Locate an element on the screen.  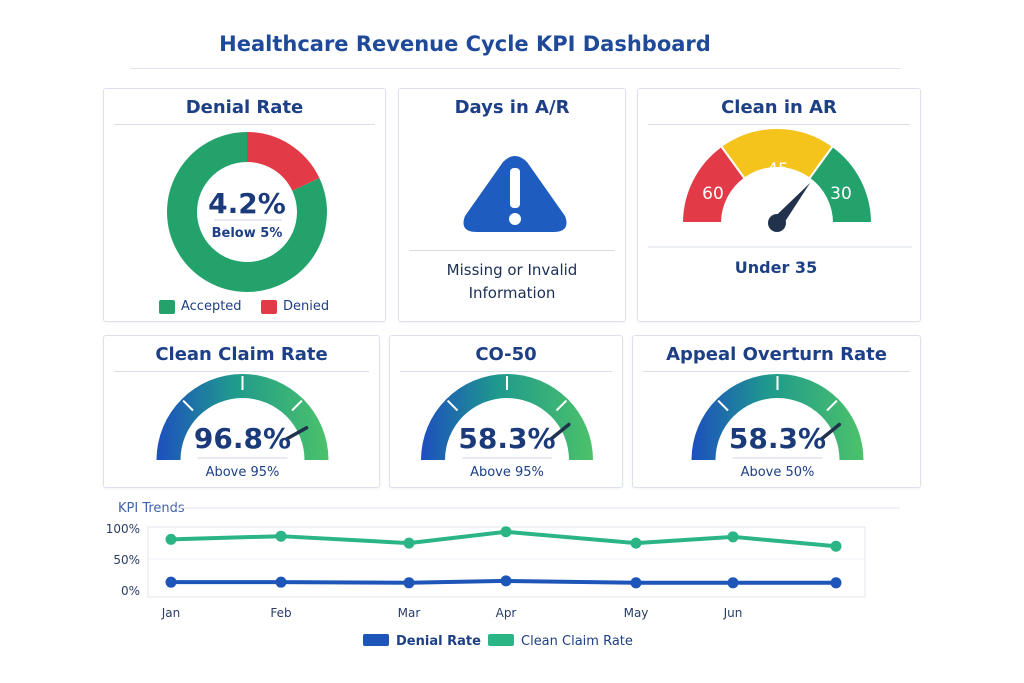
x-tick: May is located at coordinates (636, 613).